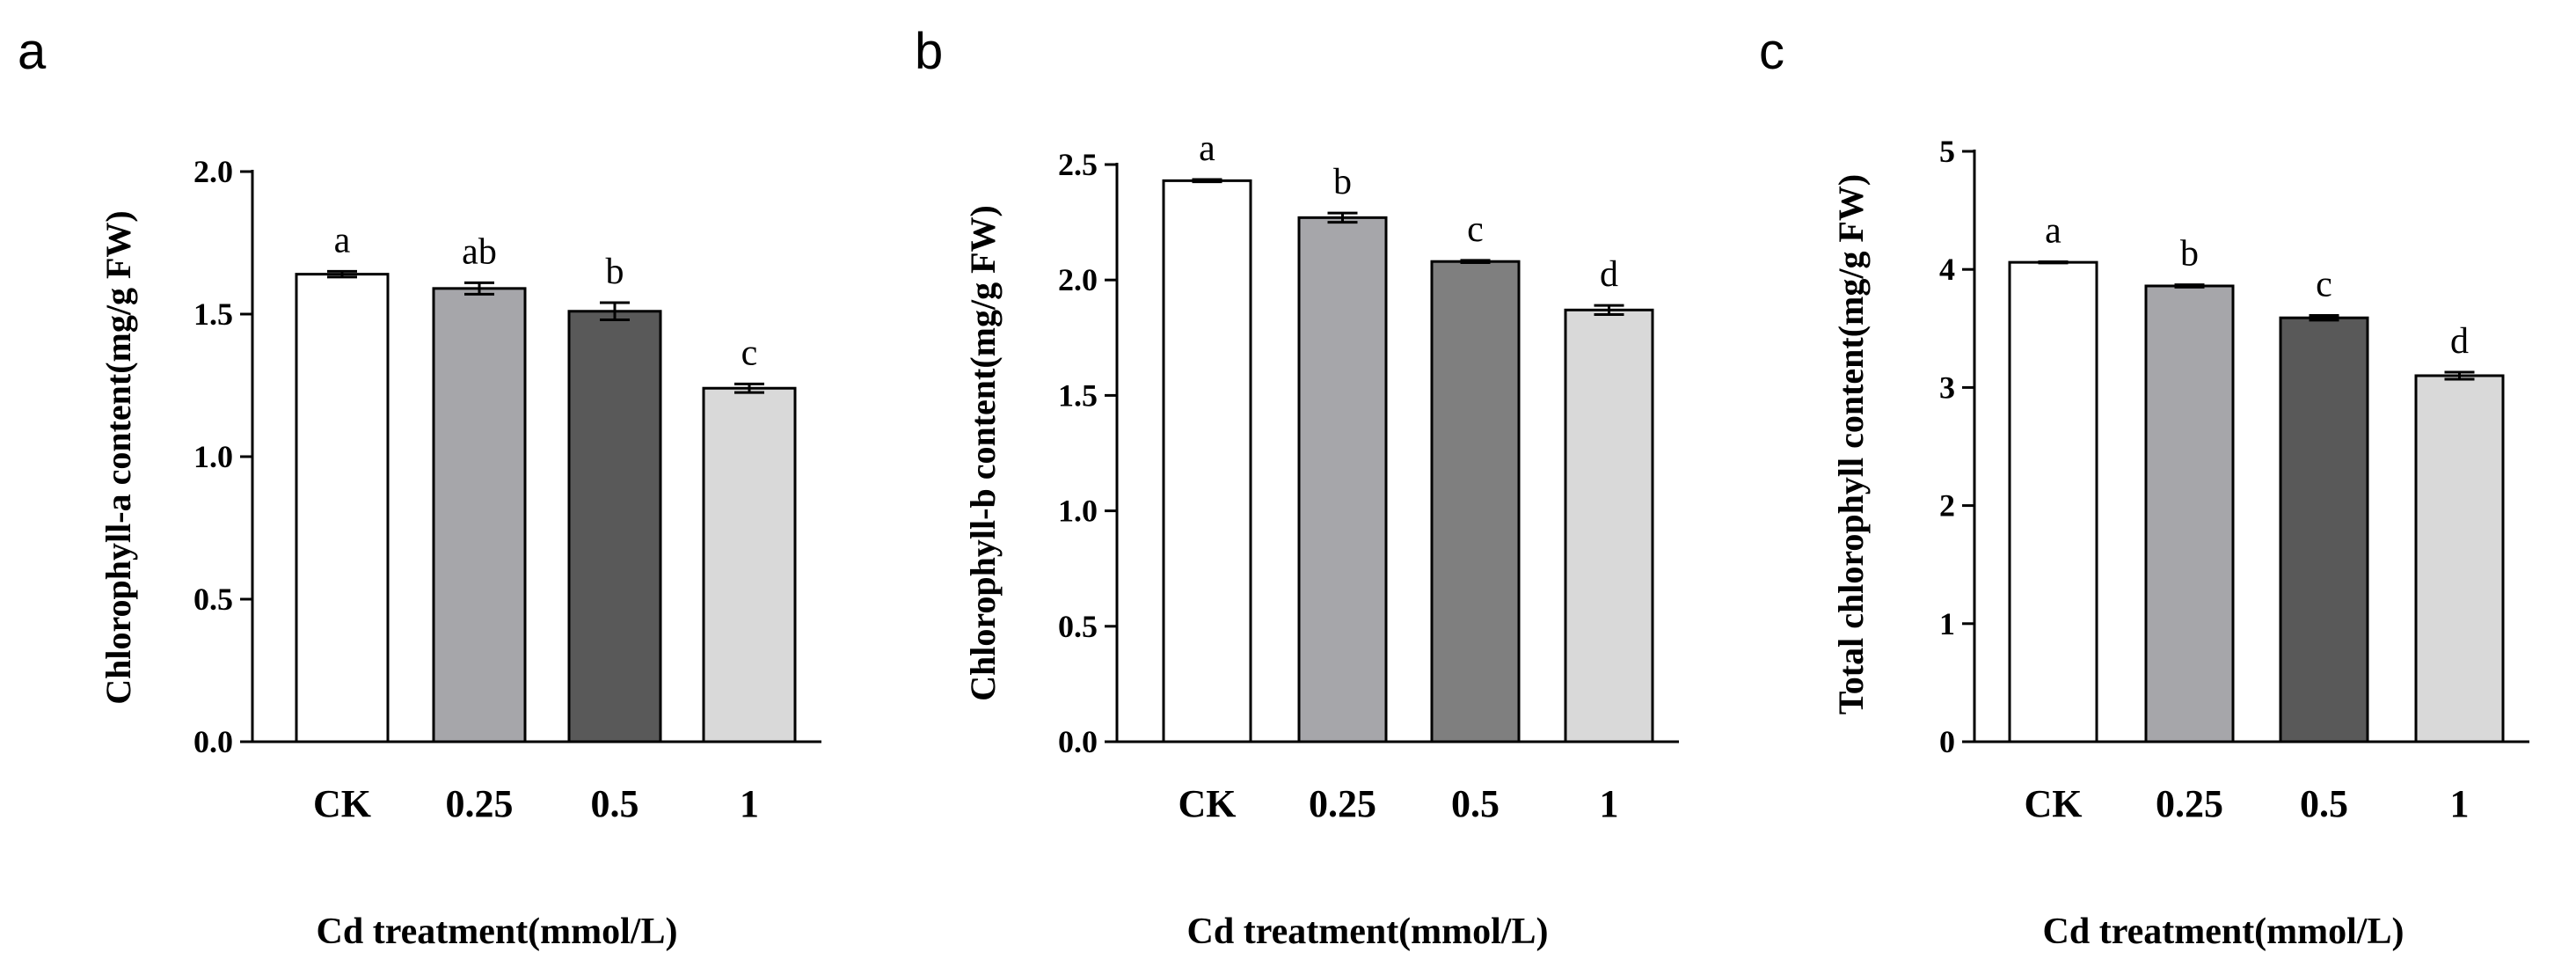  Describe the element at coordinates (1947, 151) in the screenshot. I see `y-tick-label: 5` at that location.